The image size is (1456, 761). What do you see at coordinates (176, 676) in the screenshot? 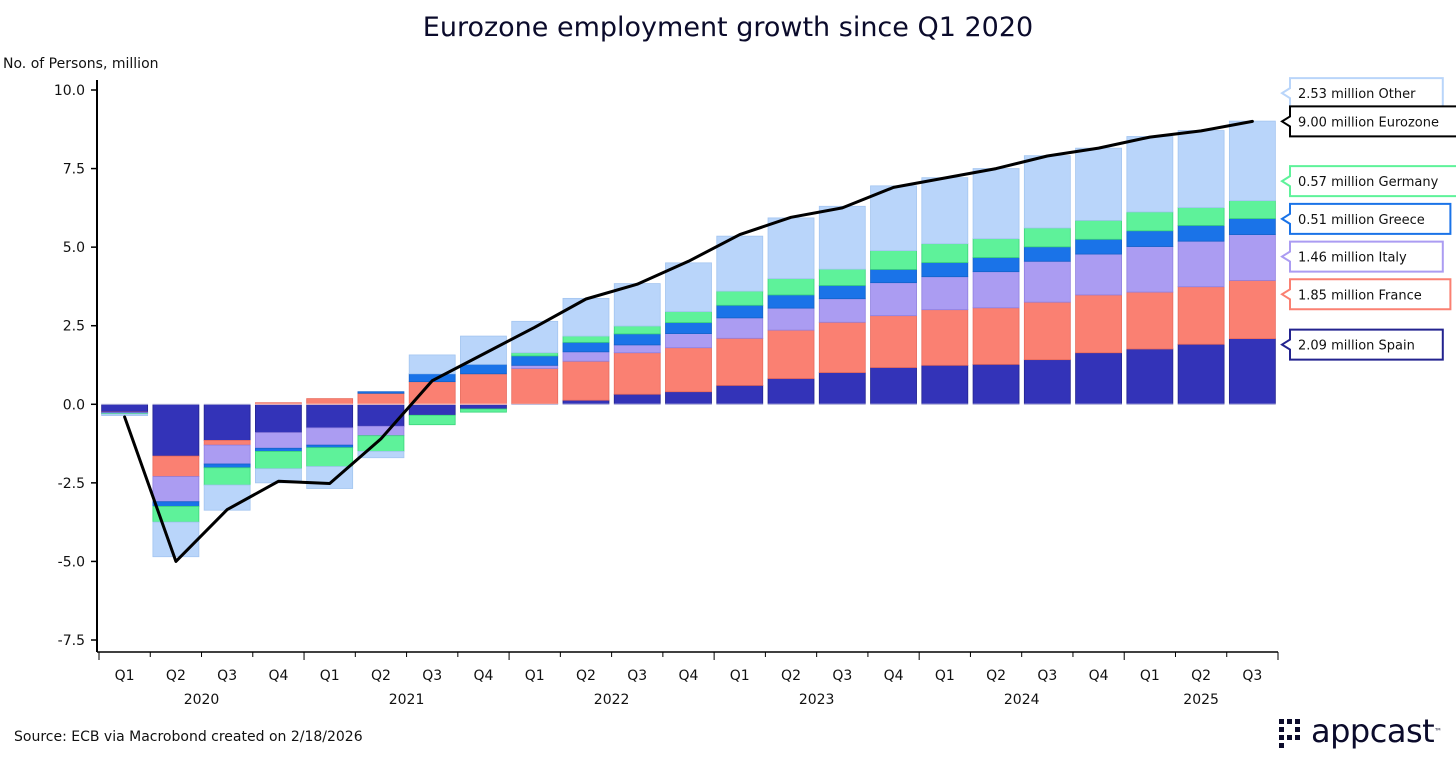
I see `x-tick-label: Q2` at bounding box center [176, 676].